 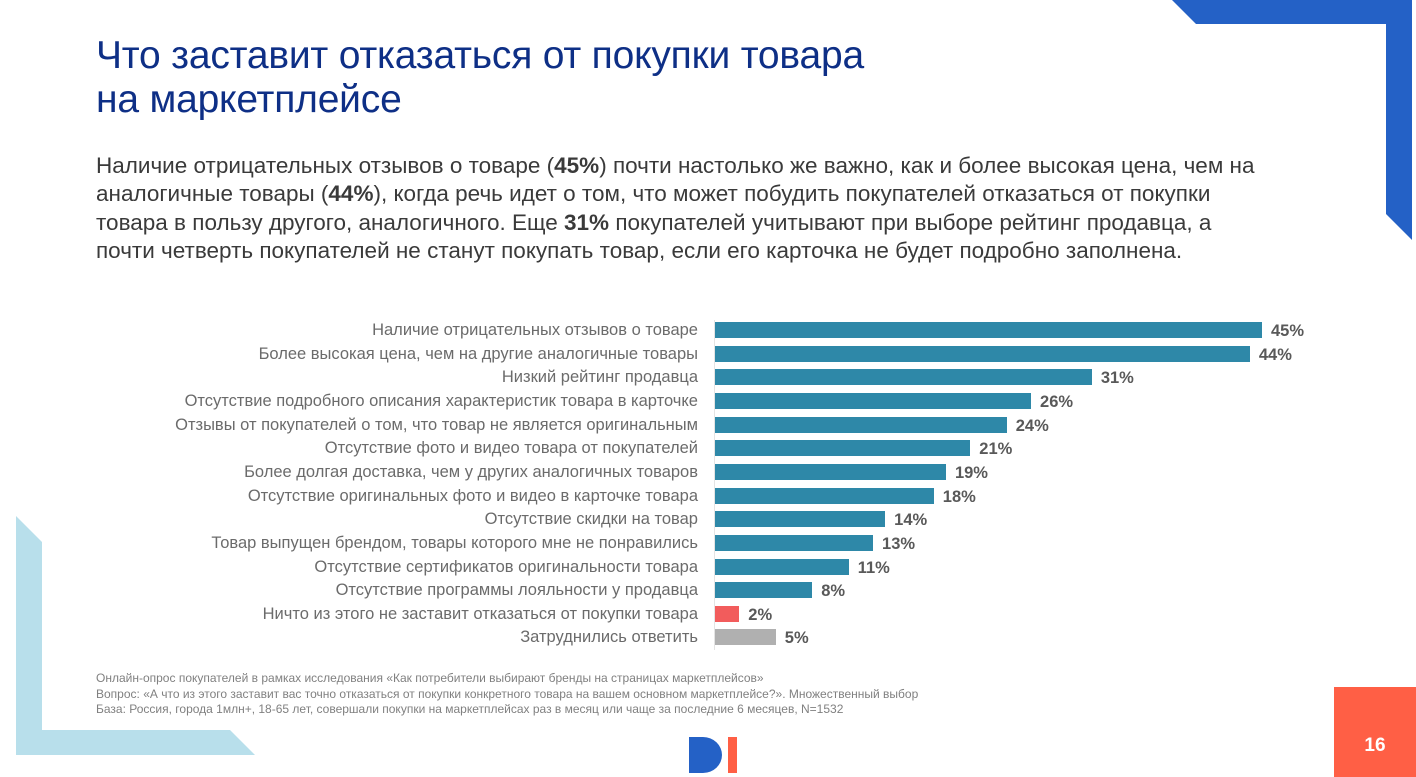 I want to click on value-label: 19%, so click(x=971, y=472).